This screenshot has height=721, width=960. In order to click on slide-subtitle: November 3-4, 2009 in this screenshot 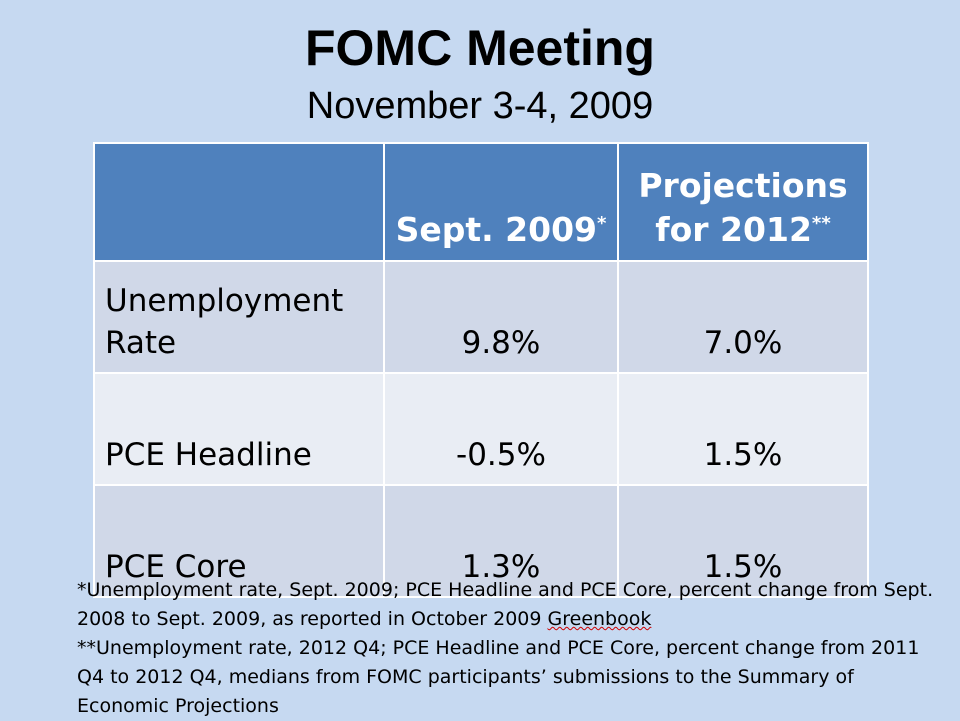, I will do `click(480, 106)`.